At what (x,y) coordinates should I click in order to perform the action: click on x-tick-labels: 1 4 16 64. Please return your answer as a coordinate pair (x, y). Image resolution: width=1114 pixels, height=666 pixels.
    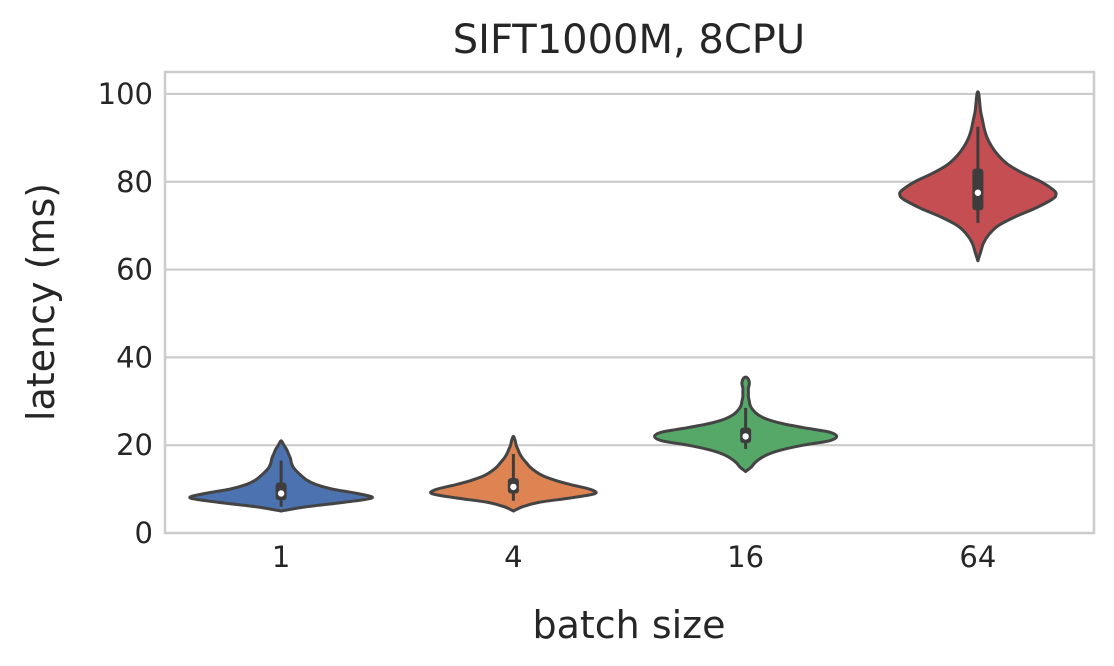
    Looking at the image, I should click on (634, 557).